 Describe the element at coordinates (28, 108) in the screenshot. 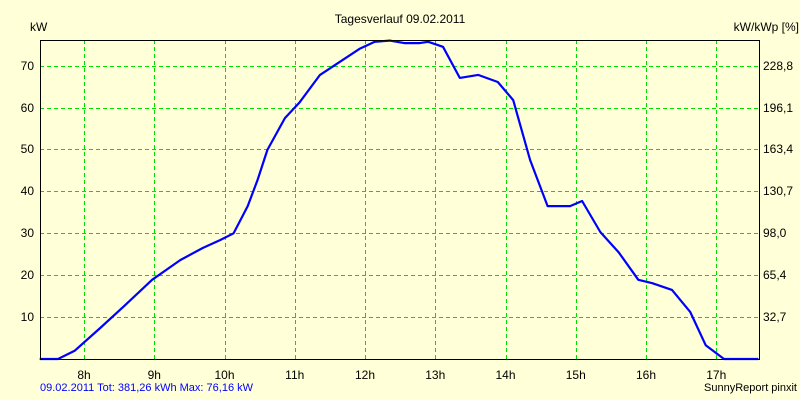

I see `y-tick-label-left: 60` at that location.